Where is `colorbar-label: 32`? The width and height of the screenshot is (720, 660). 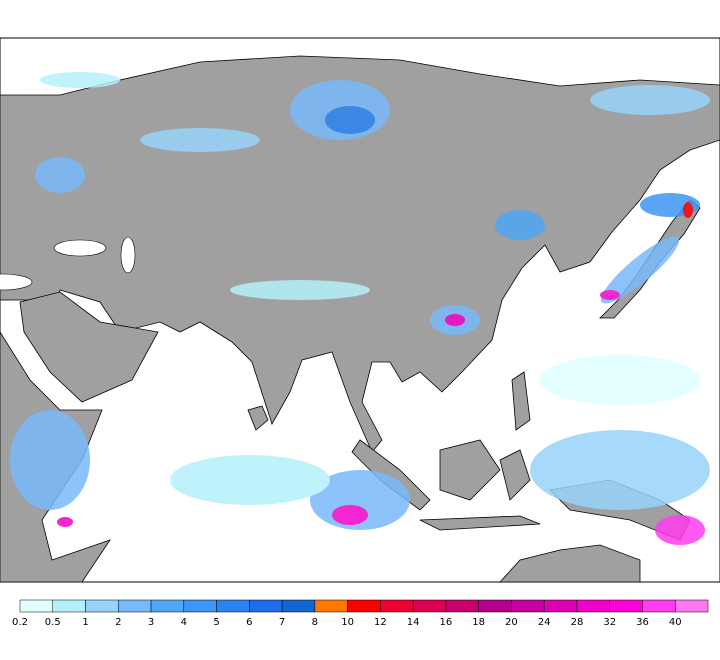 colorbar-label: 32 is located at coordinates (609, 622).